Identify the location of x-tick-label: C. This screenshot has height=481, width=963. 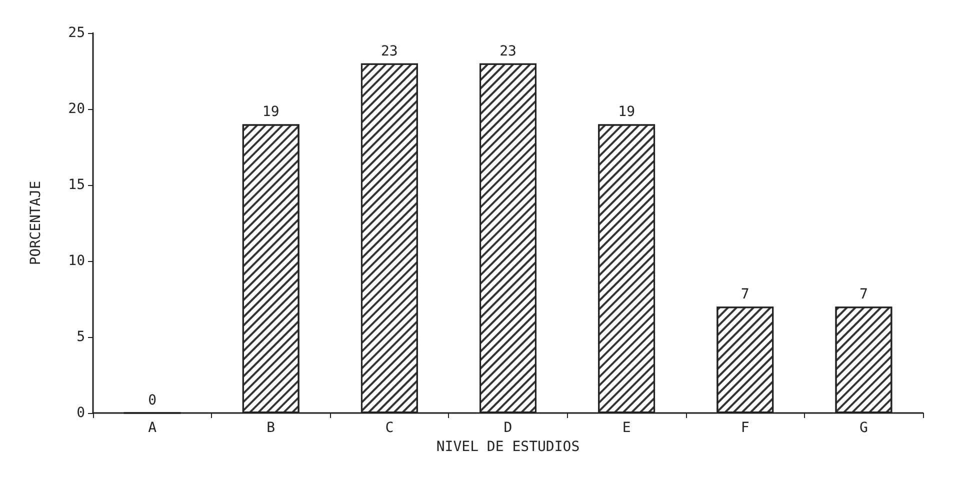
(389, 428).